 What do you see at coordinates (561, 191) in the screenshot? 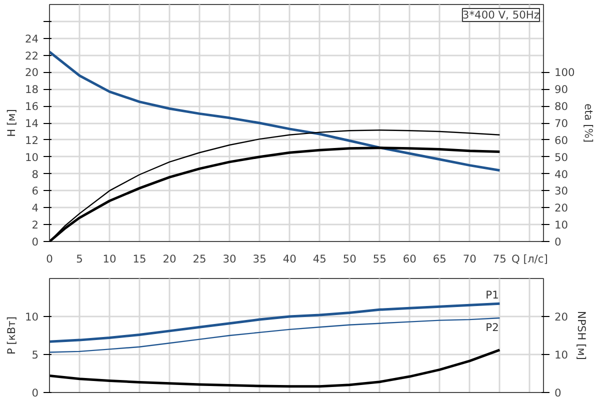
I see `y2-tick-label: 30` at bounding box center [561, 191].